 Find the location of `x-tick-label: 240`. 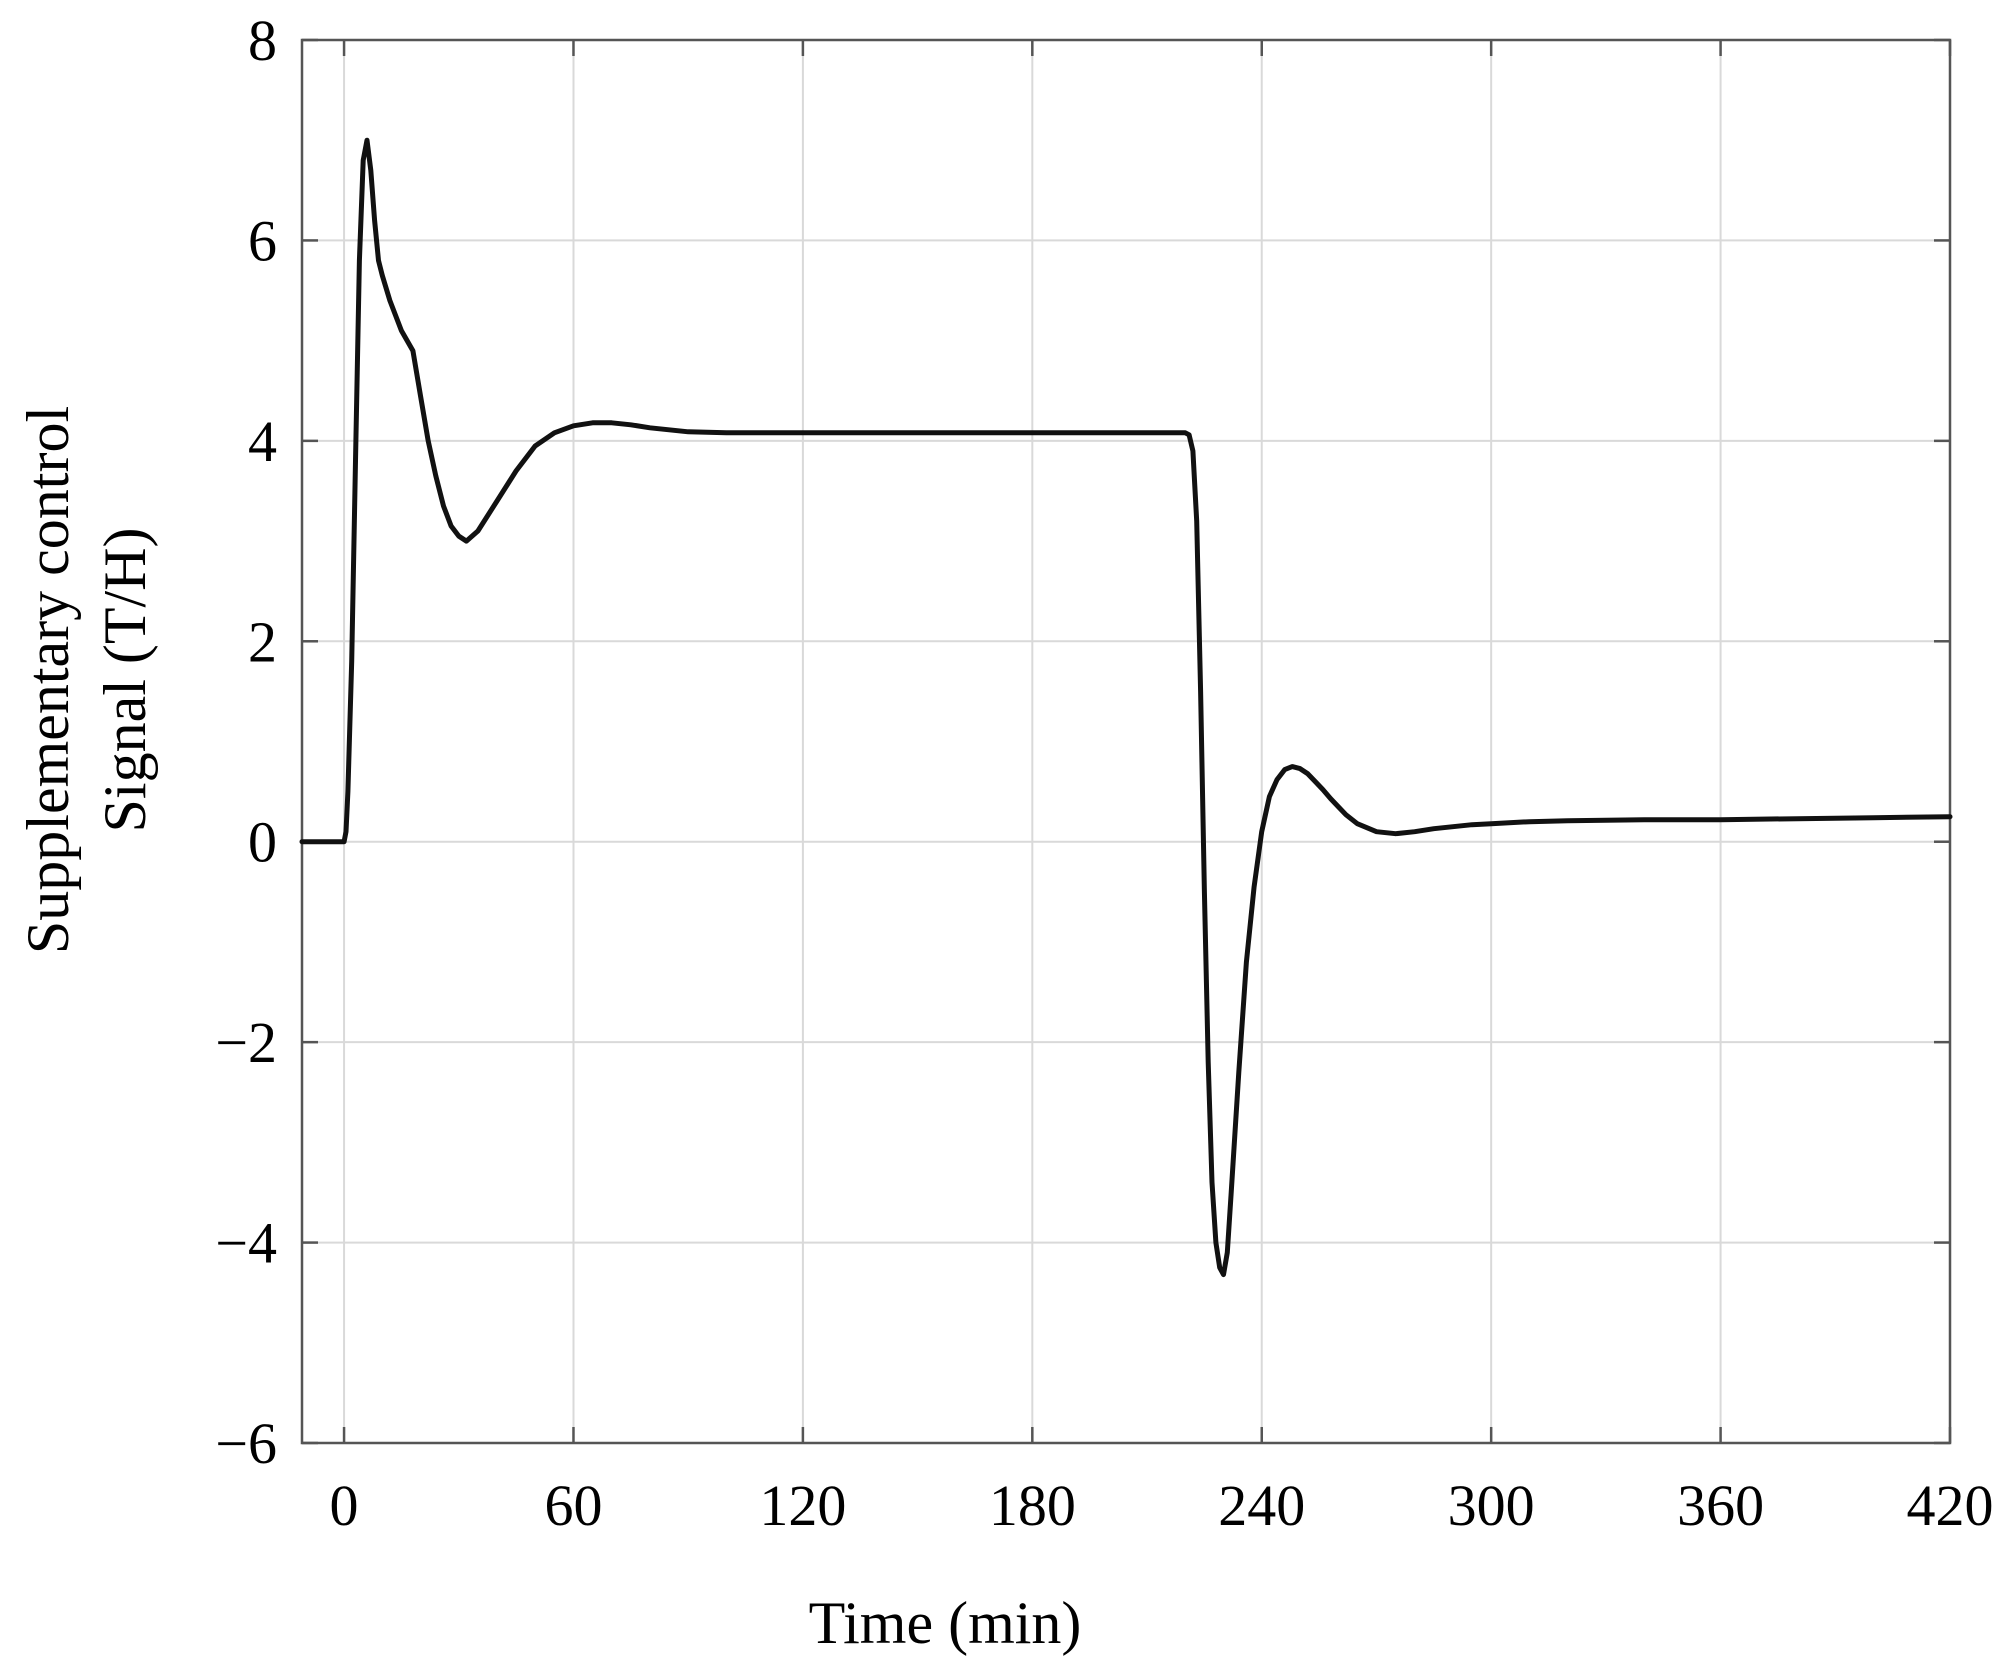

x-tick-label: 240 is located at coordinates (1261, 1505).